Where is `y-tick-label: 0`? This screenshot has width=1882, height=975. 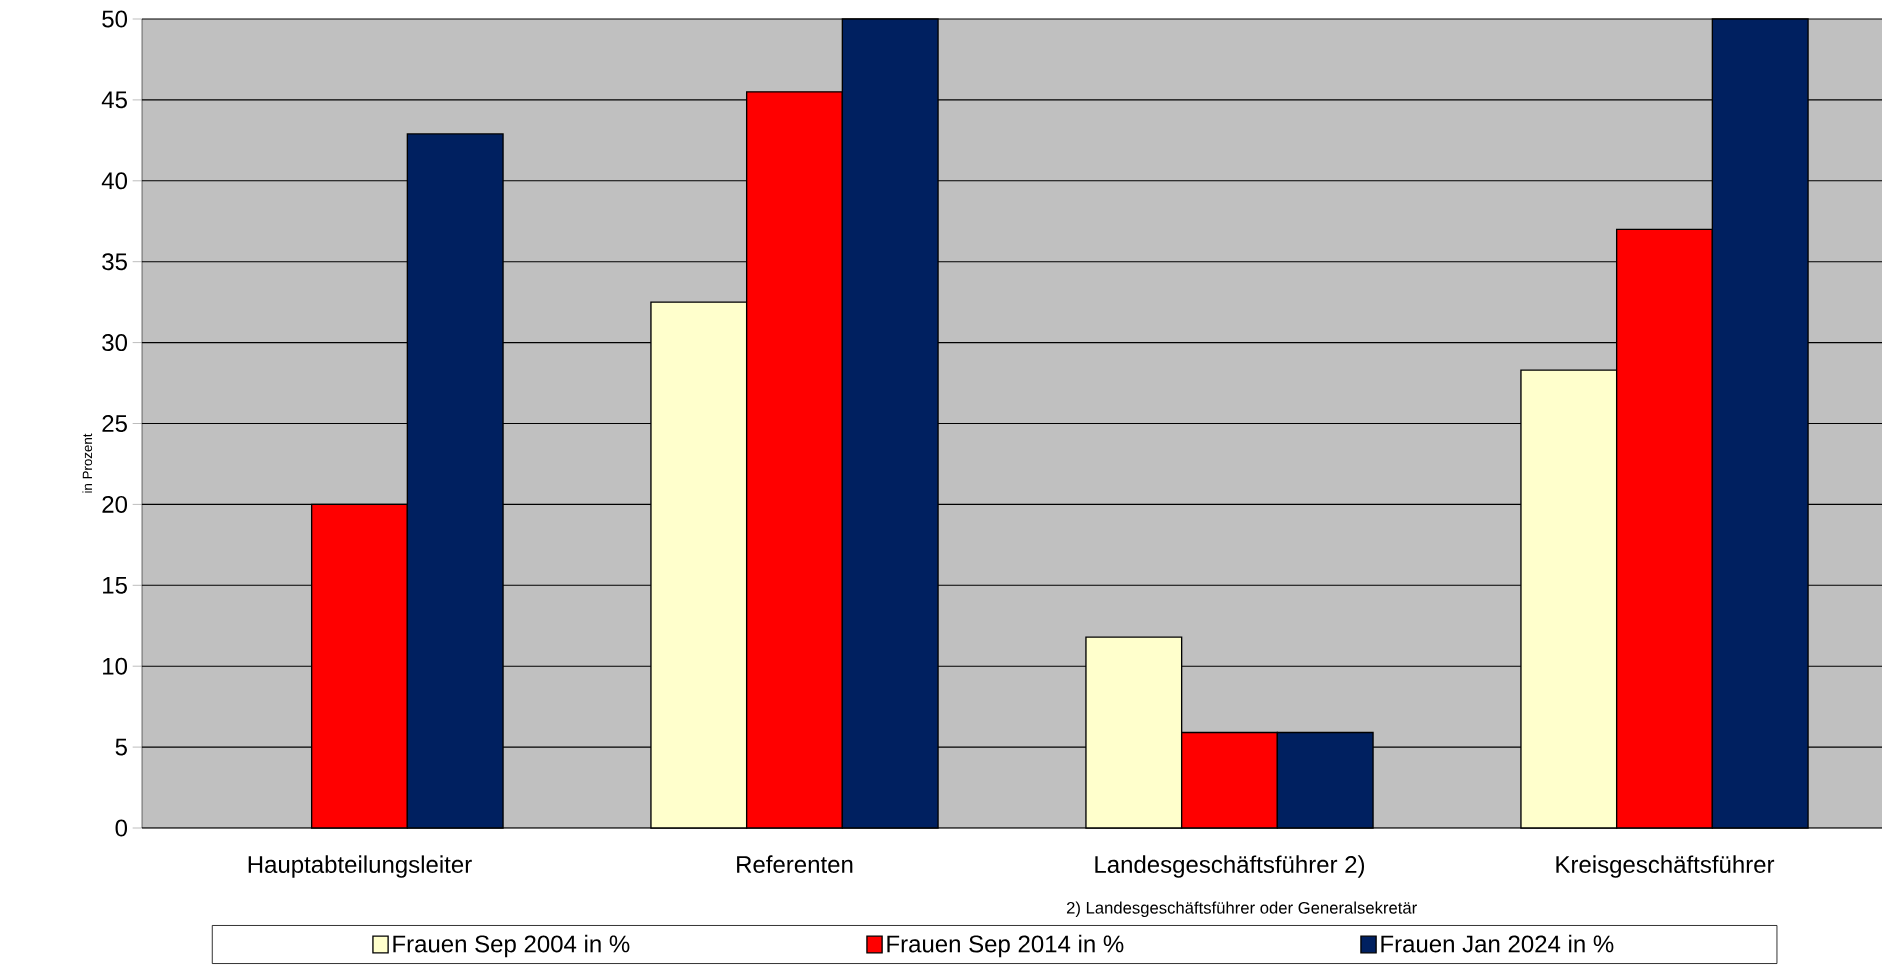
y-tick-label: 0 is located at coordinates (121, 828).